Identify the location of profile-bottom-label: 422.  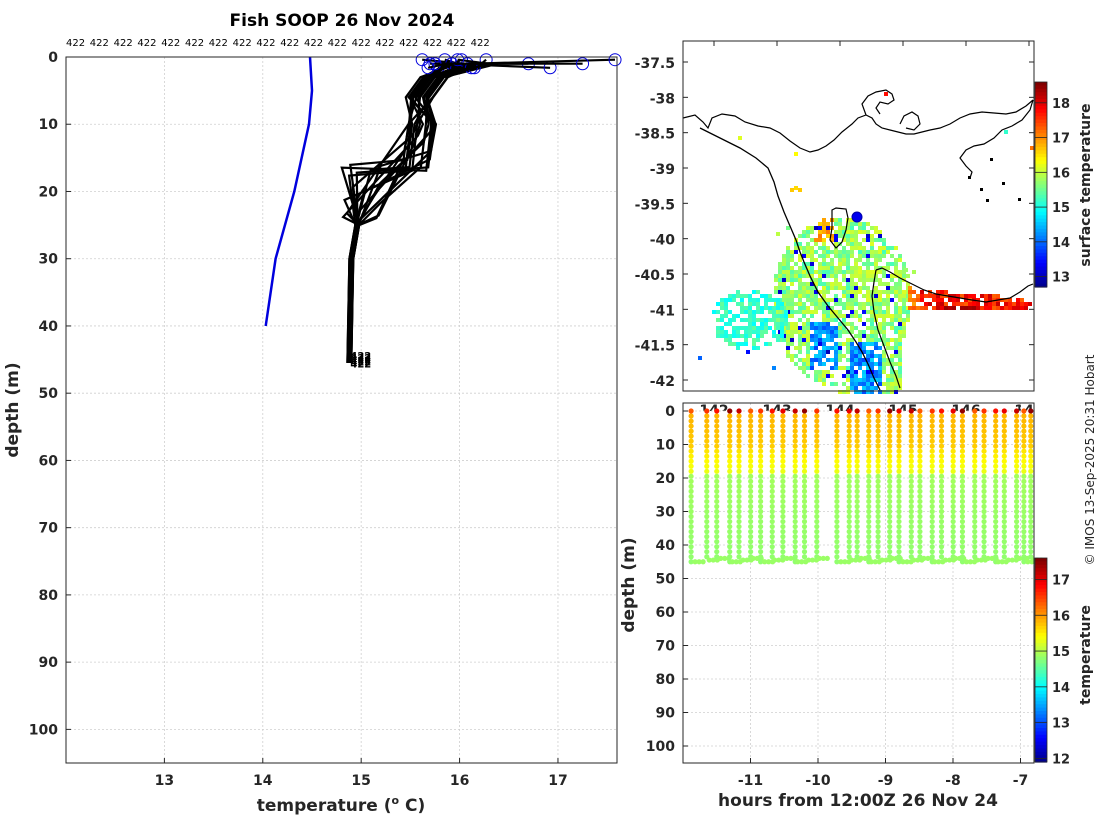
(360, 356).